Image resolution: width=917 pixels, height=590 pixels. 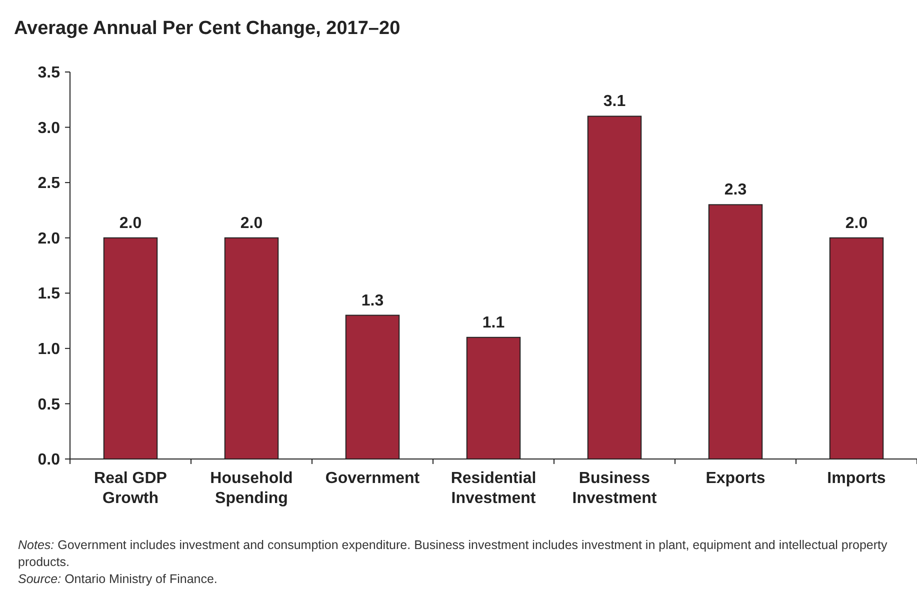 I want to click on x-tick-label: Business Investment, so click(x=615, y=488).